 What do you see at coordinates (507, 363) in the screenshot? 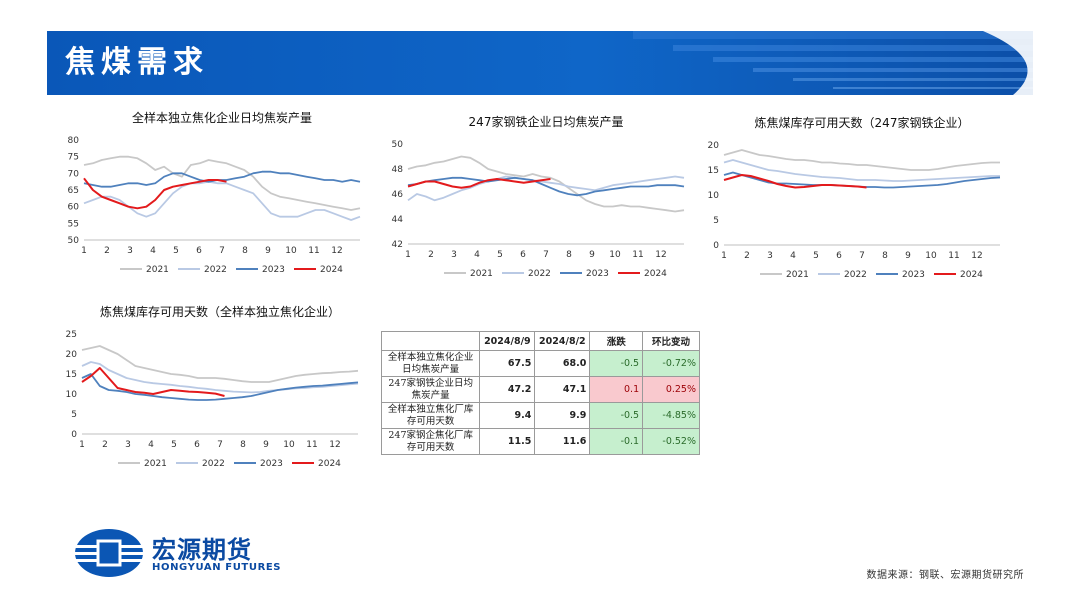
I see `current-value: 67.5` at bounding box center [507, 363].